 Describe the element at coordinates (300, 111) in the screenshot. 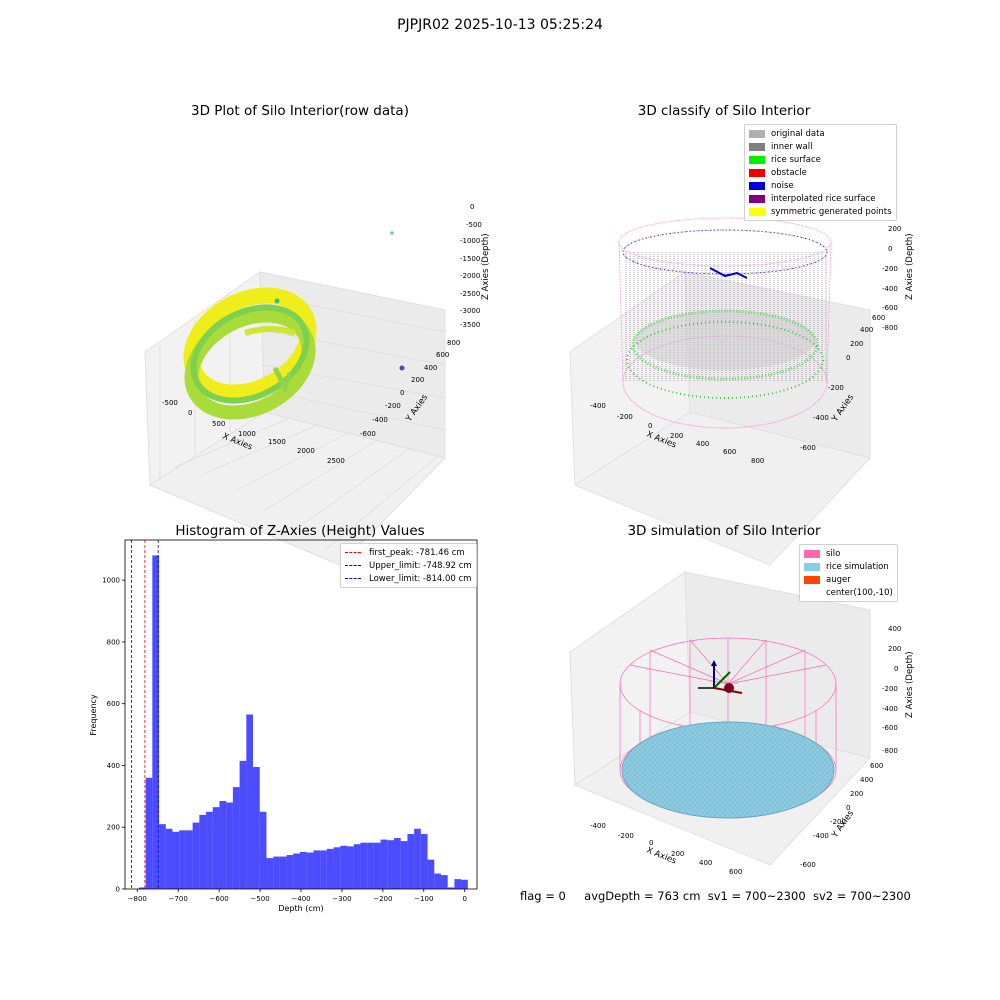

I see `raw-plot-title: 3D Plot of Silo Interior(row data)` at that location.